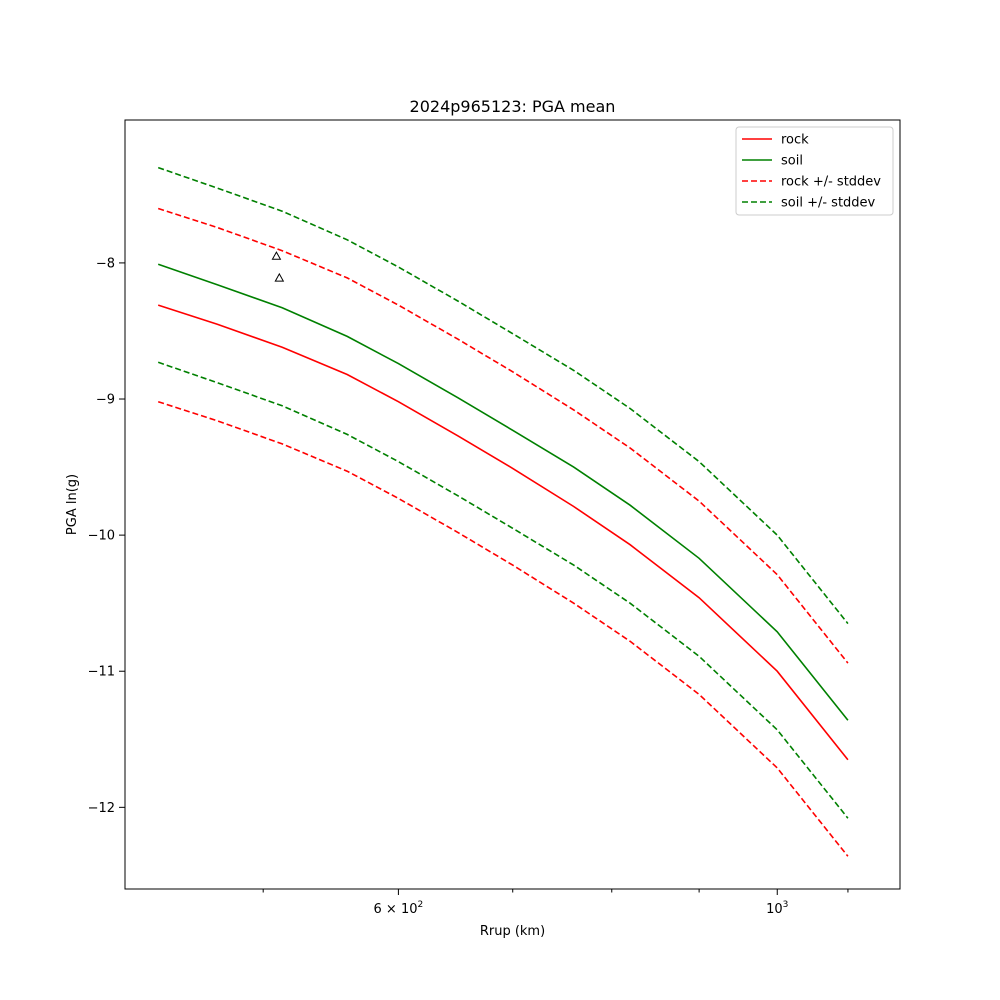 This screenshot has width=1000, height=1000. What do you see at coordinates (72, 504) in the screenshot?
I see `y-axis-label: PGA ln(g)` at bounding box center [72, 504].